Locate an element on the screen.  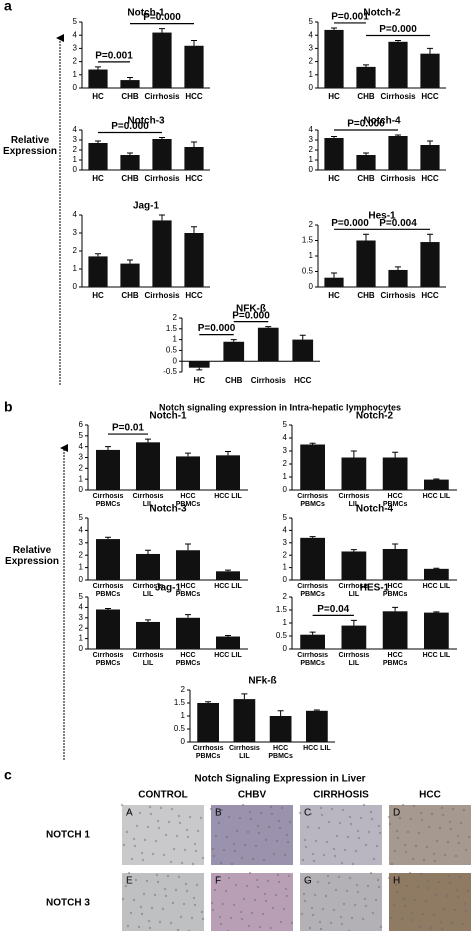
y-tick-label: 1.5 is located at coordinates (282, 609).